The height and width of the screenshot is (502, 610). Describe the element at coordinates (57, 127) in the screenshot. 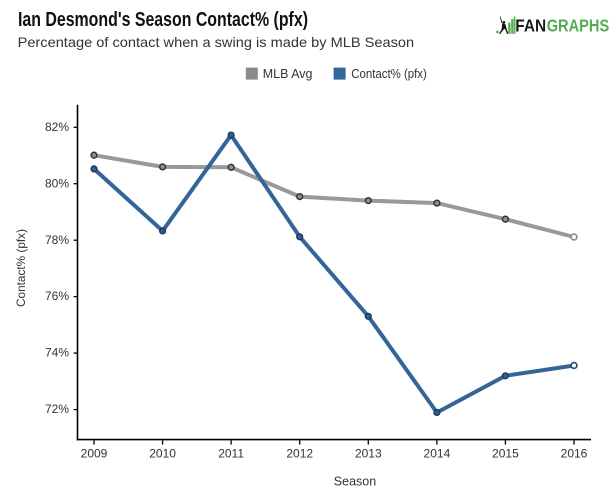

I see `svg-text: 82%` at that location.